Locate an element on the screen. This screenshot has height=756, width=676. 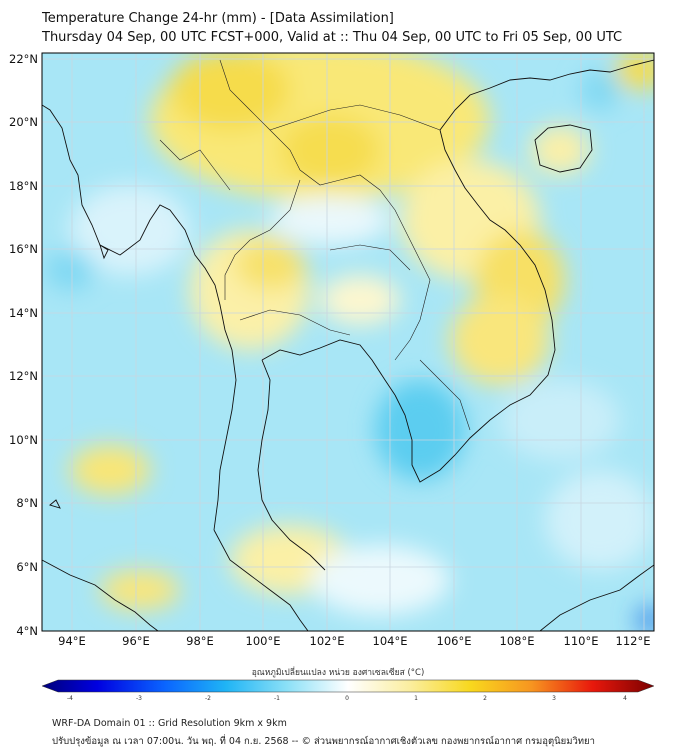
lon-label: 100°E is located at coordinates (263, 641).